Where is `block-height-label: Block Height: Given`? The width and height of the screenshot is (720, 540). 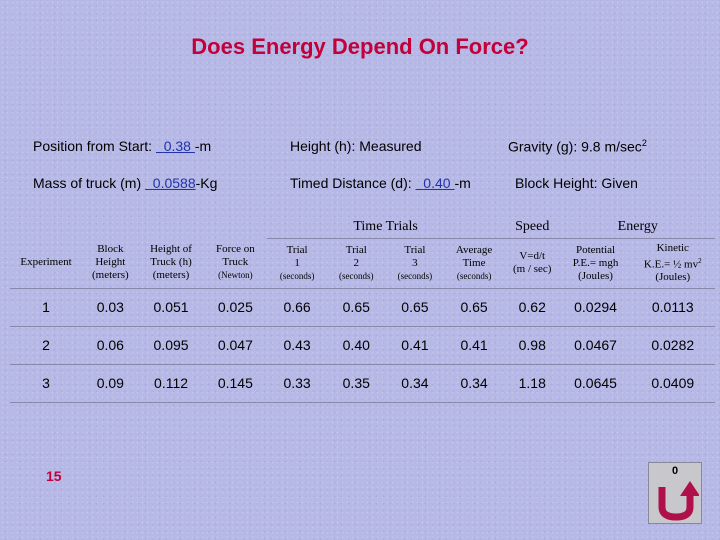
block-height-label: Block Height: Given is located at coordinates (576, 183).